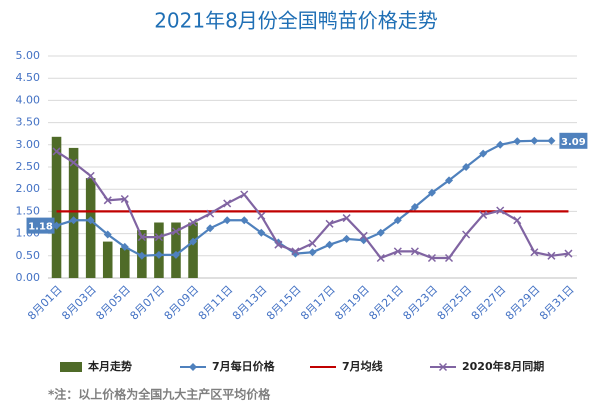 This screenshot has height=417, width=592. I want to click on y-tick-label: 0.50, so click(28, 255).